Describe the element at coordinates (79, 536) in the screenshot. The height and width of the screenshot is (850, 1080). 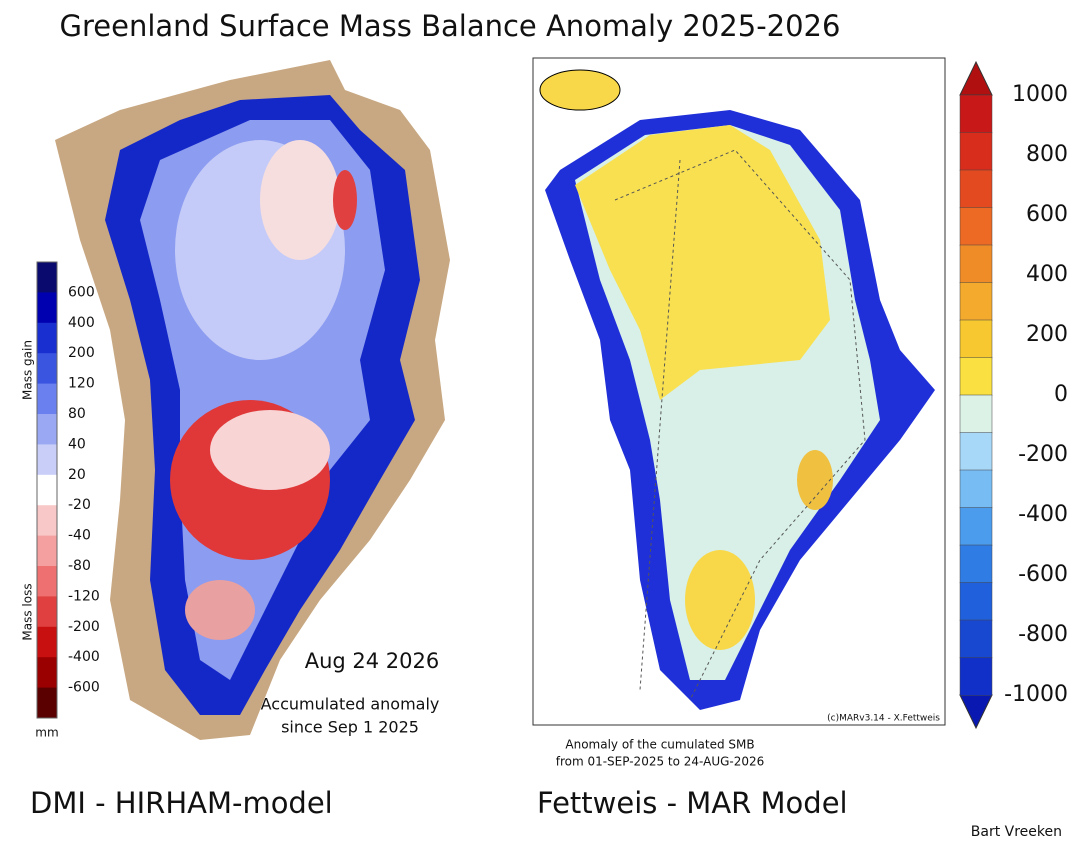
I see `colorbar-label: -40` at that location.